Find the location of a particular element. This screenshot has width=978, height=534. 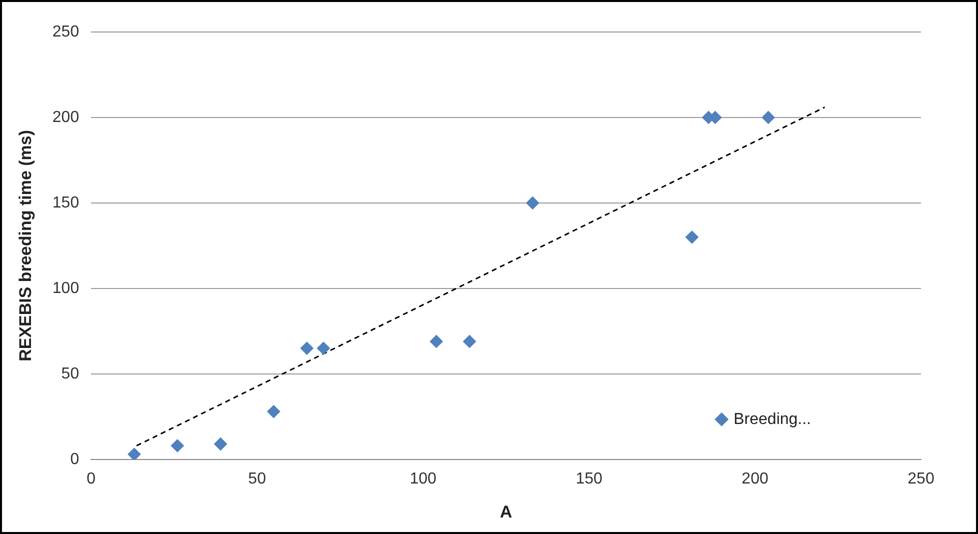

y-tick-label: 200 is located at coordinates (66, 117).